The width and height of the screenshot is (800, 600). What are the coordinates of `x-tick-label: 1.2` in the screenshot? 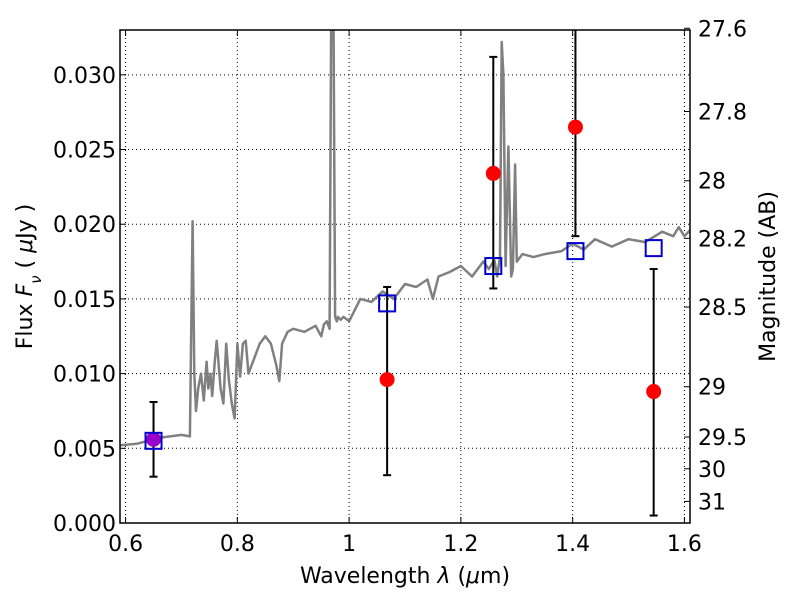 It's located at (460, 544).